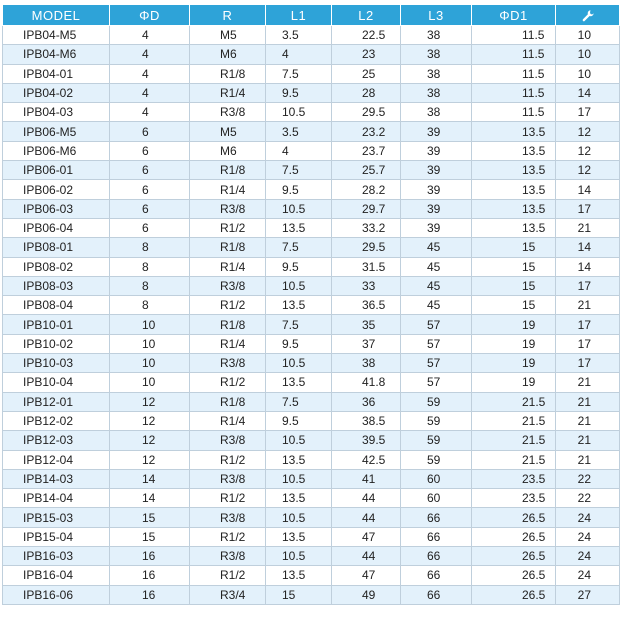  What do you see at coordinates (149, 266) in the screenshot?
I see `cell-phi-d: 8` at bounding box center [149, 266].